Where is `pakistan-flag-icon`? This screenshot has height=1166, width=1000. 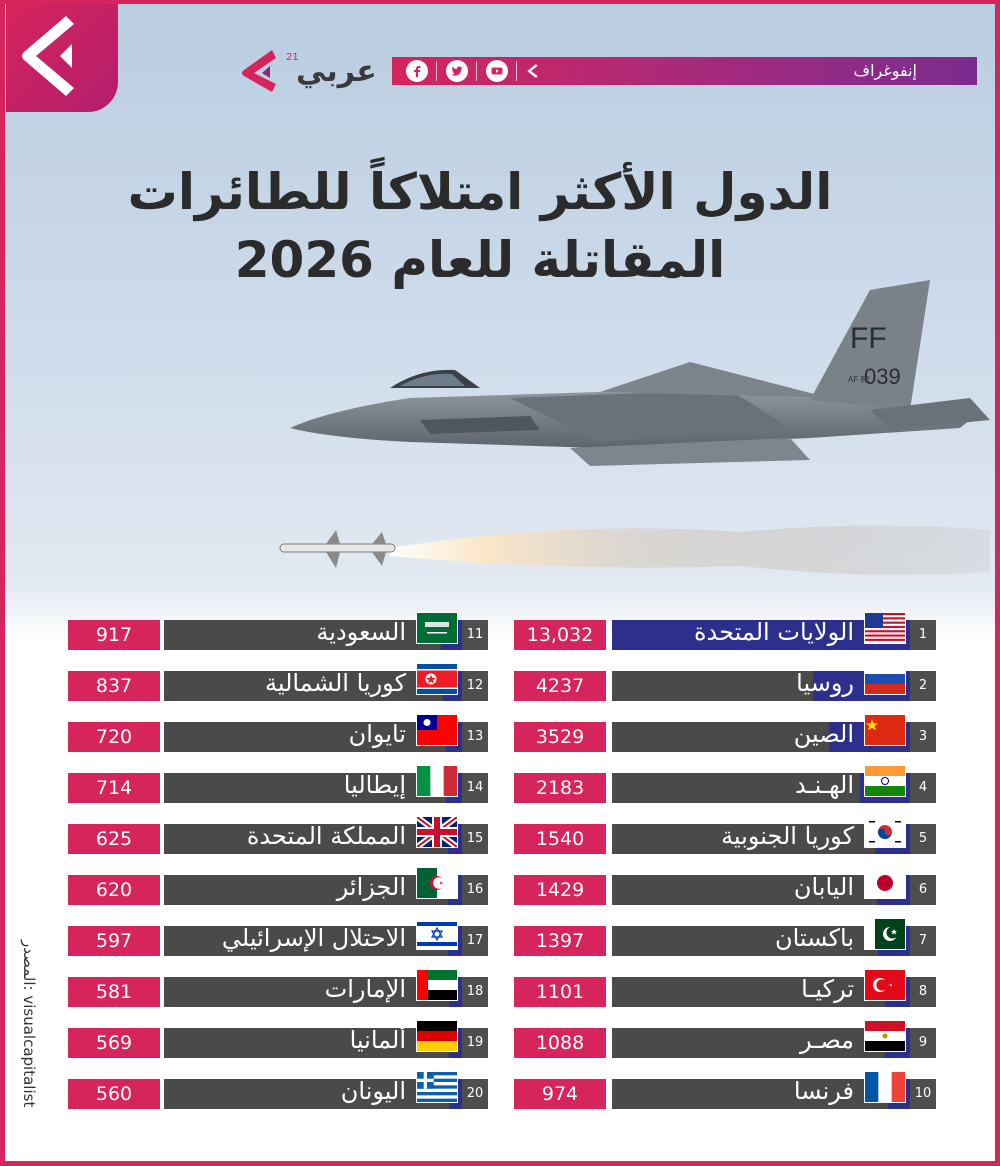
pakistan-flag-icon is located at coordinates (885, 934).